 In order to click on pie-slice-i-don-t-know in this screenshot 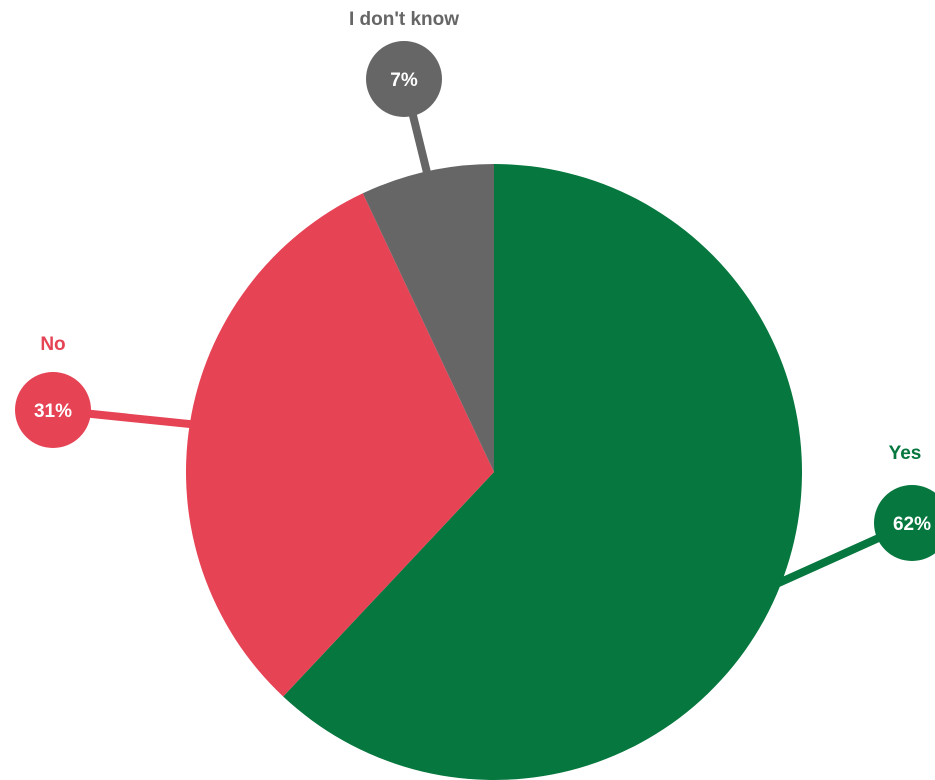, I will do `click(428, 317)`.